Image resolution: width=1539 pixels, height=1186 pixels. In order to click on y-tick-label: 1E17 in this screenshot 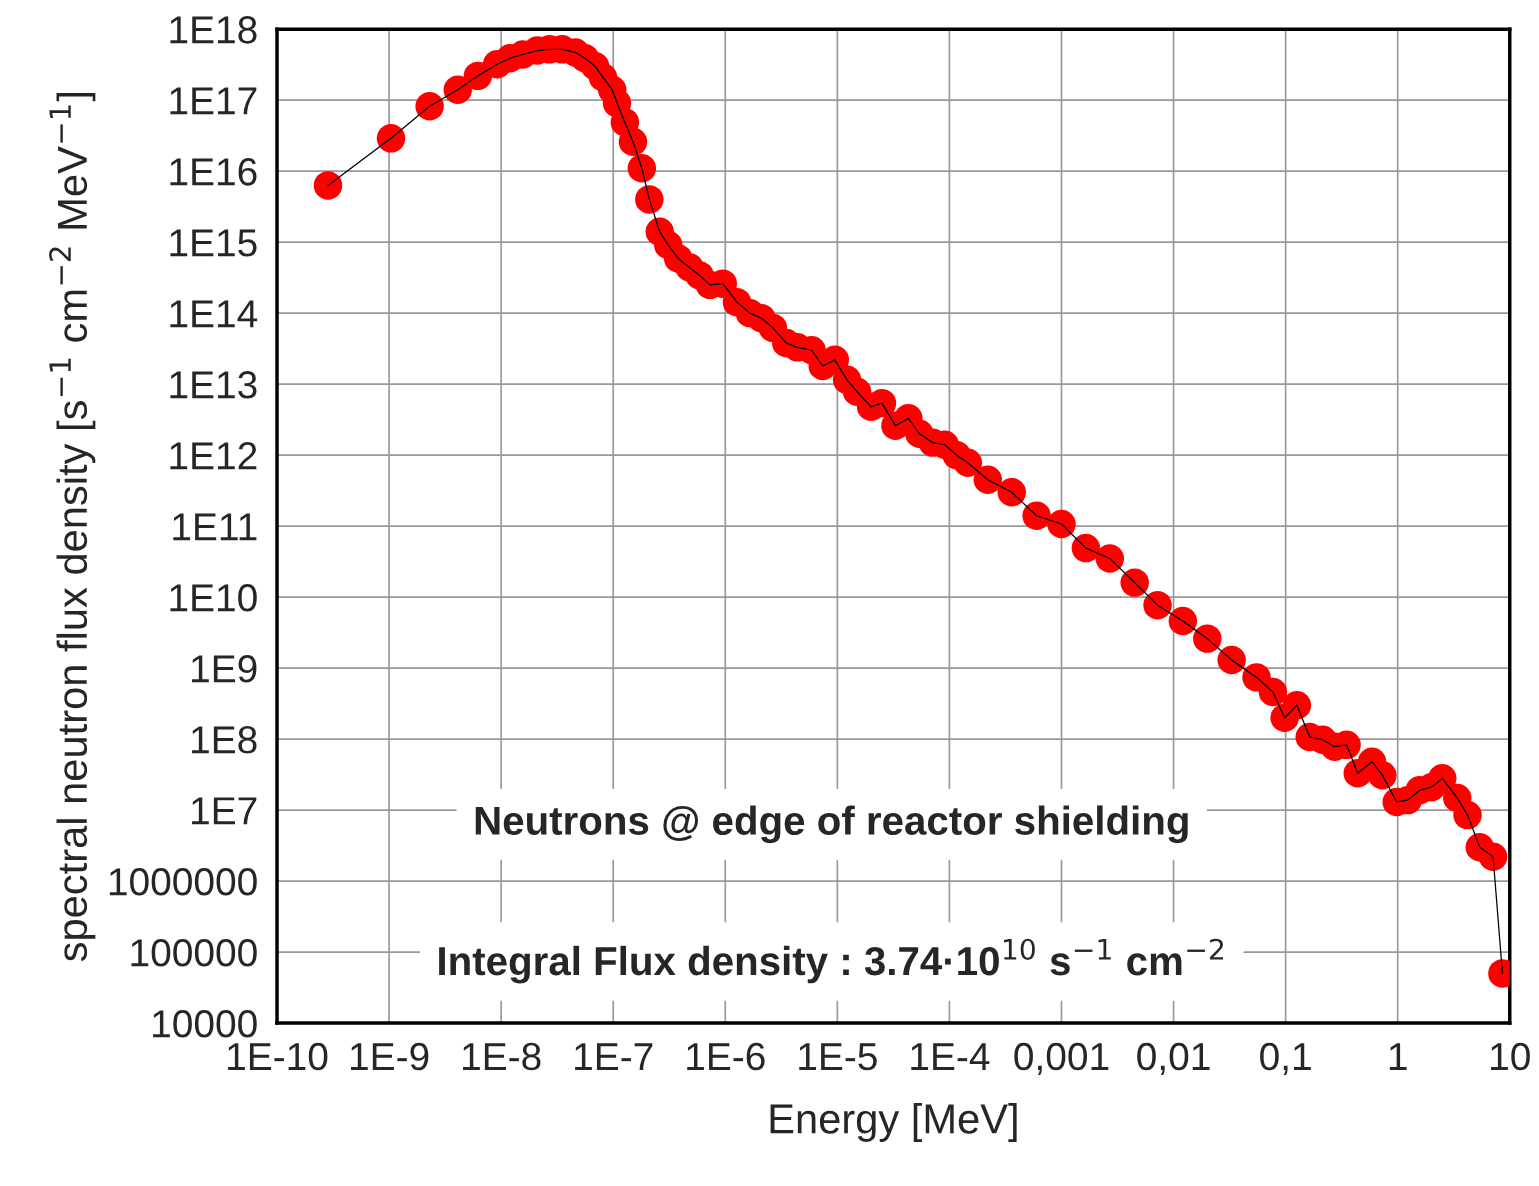, I will do `click(213, 101)`.